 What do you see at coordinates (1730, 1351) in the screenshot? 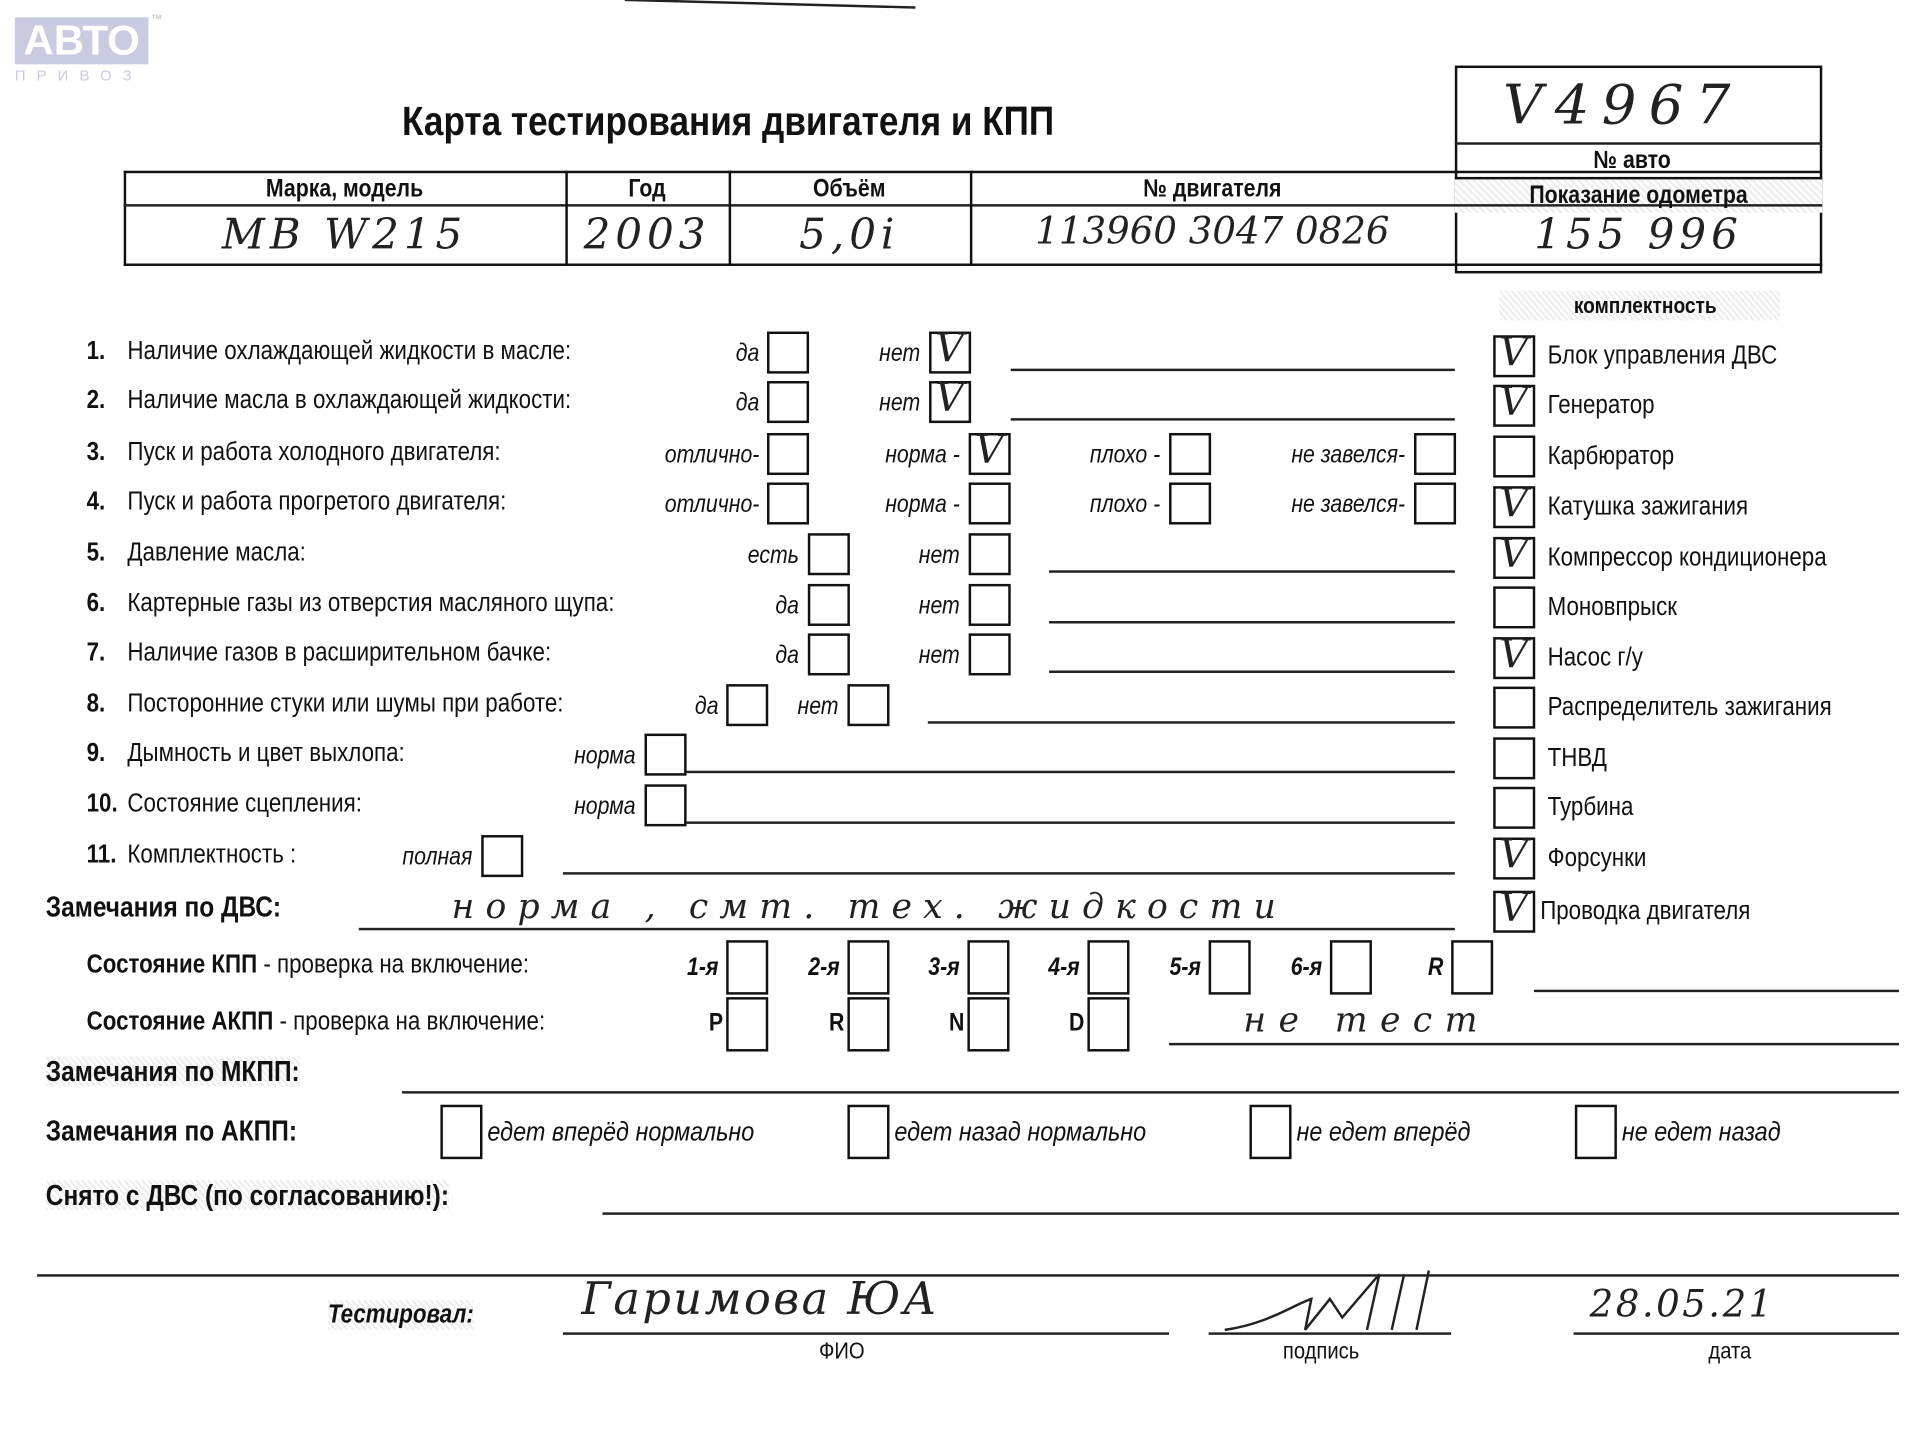
I see `date-caption: дата` at bounding box center [1730, 1351].